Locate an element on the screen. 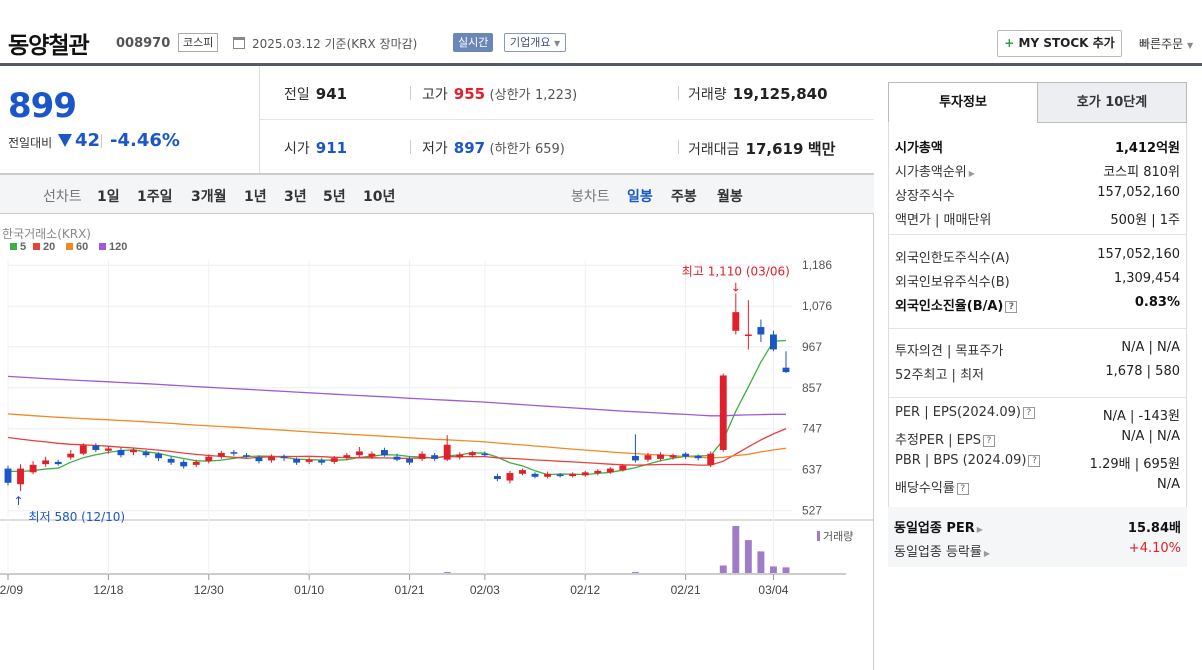  info-row: 동일업종 등락률 ▶ +4.10% is located at coordinates (1037, 549).